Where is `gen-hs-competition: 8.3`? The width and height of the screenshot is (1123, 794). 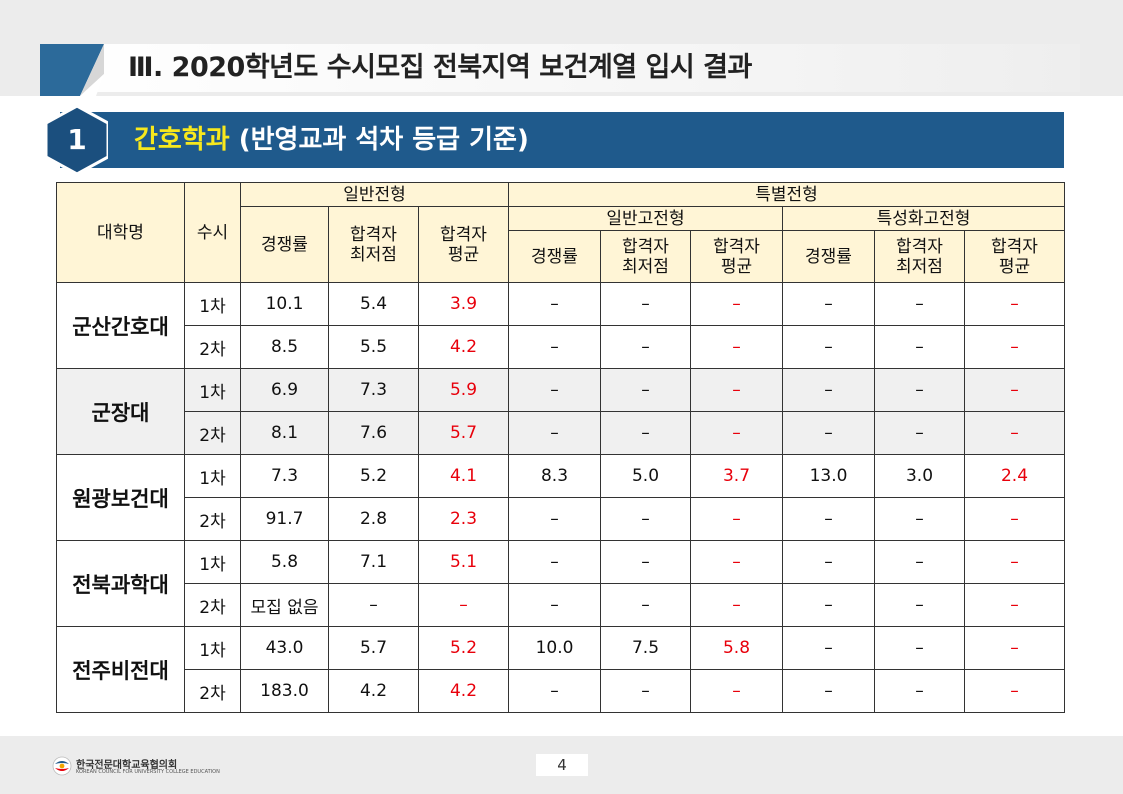
gen-hs-competition: 8.3 is located at coordinates (554, 476).